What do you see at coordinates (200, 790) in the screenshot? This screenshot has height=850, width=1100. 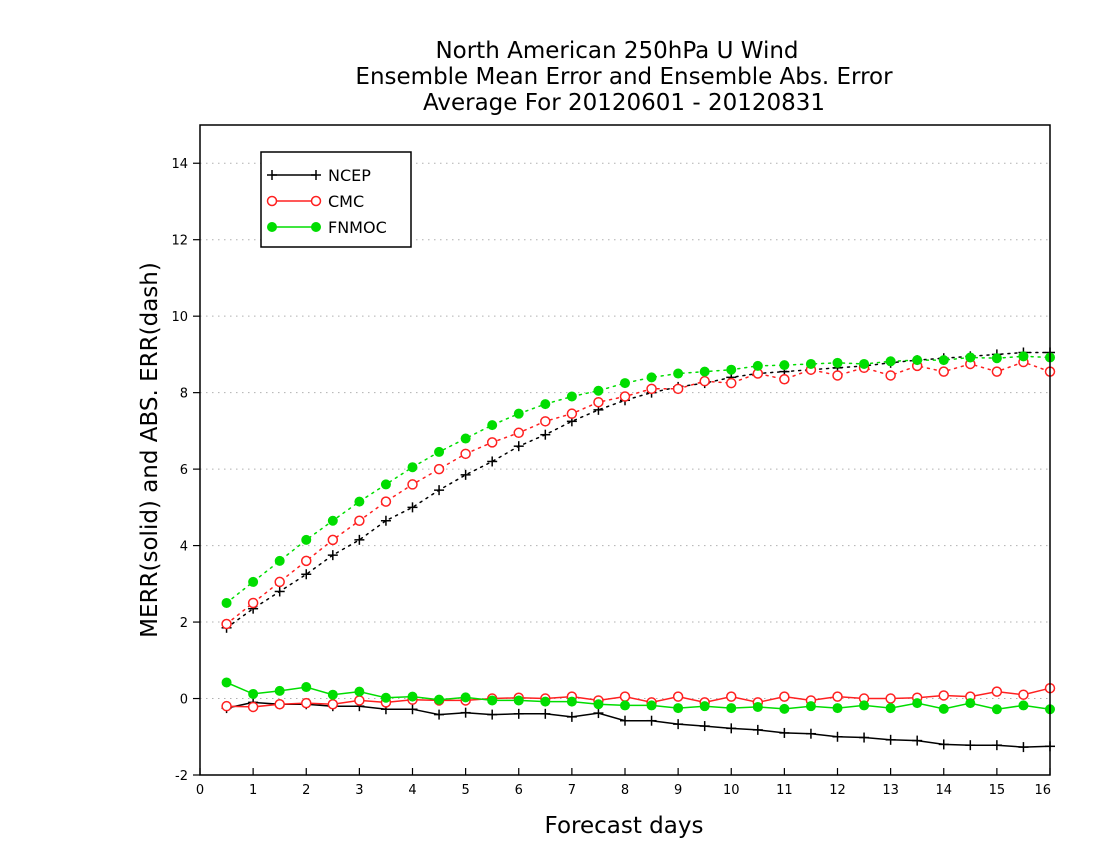 I see `x-tick-label: 0` at bounding box center [200, 790].